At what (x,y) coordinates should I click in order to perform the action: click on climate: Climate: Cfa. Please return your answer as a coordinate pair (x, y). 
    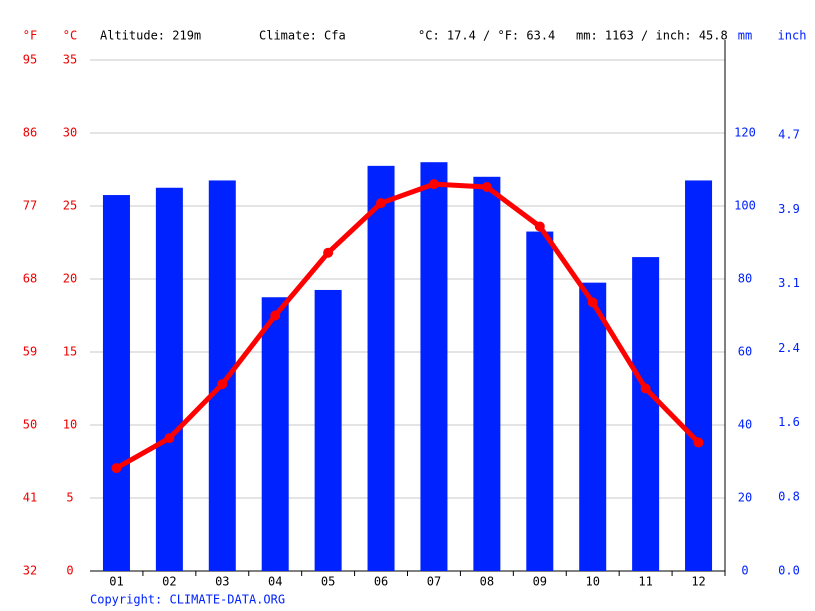
    Looking at the image, I should click on (302, 36).